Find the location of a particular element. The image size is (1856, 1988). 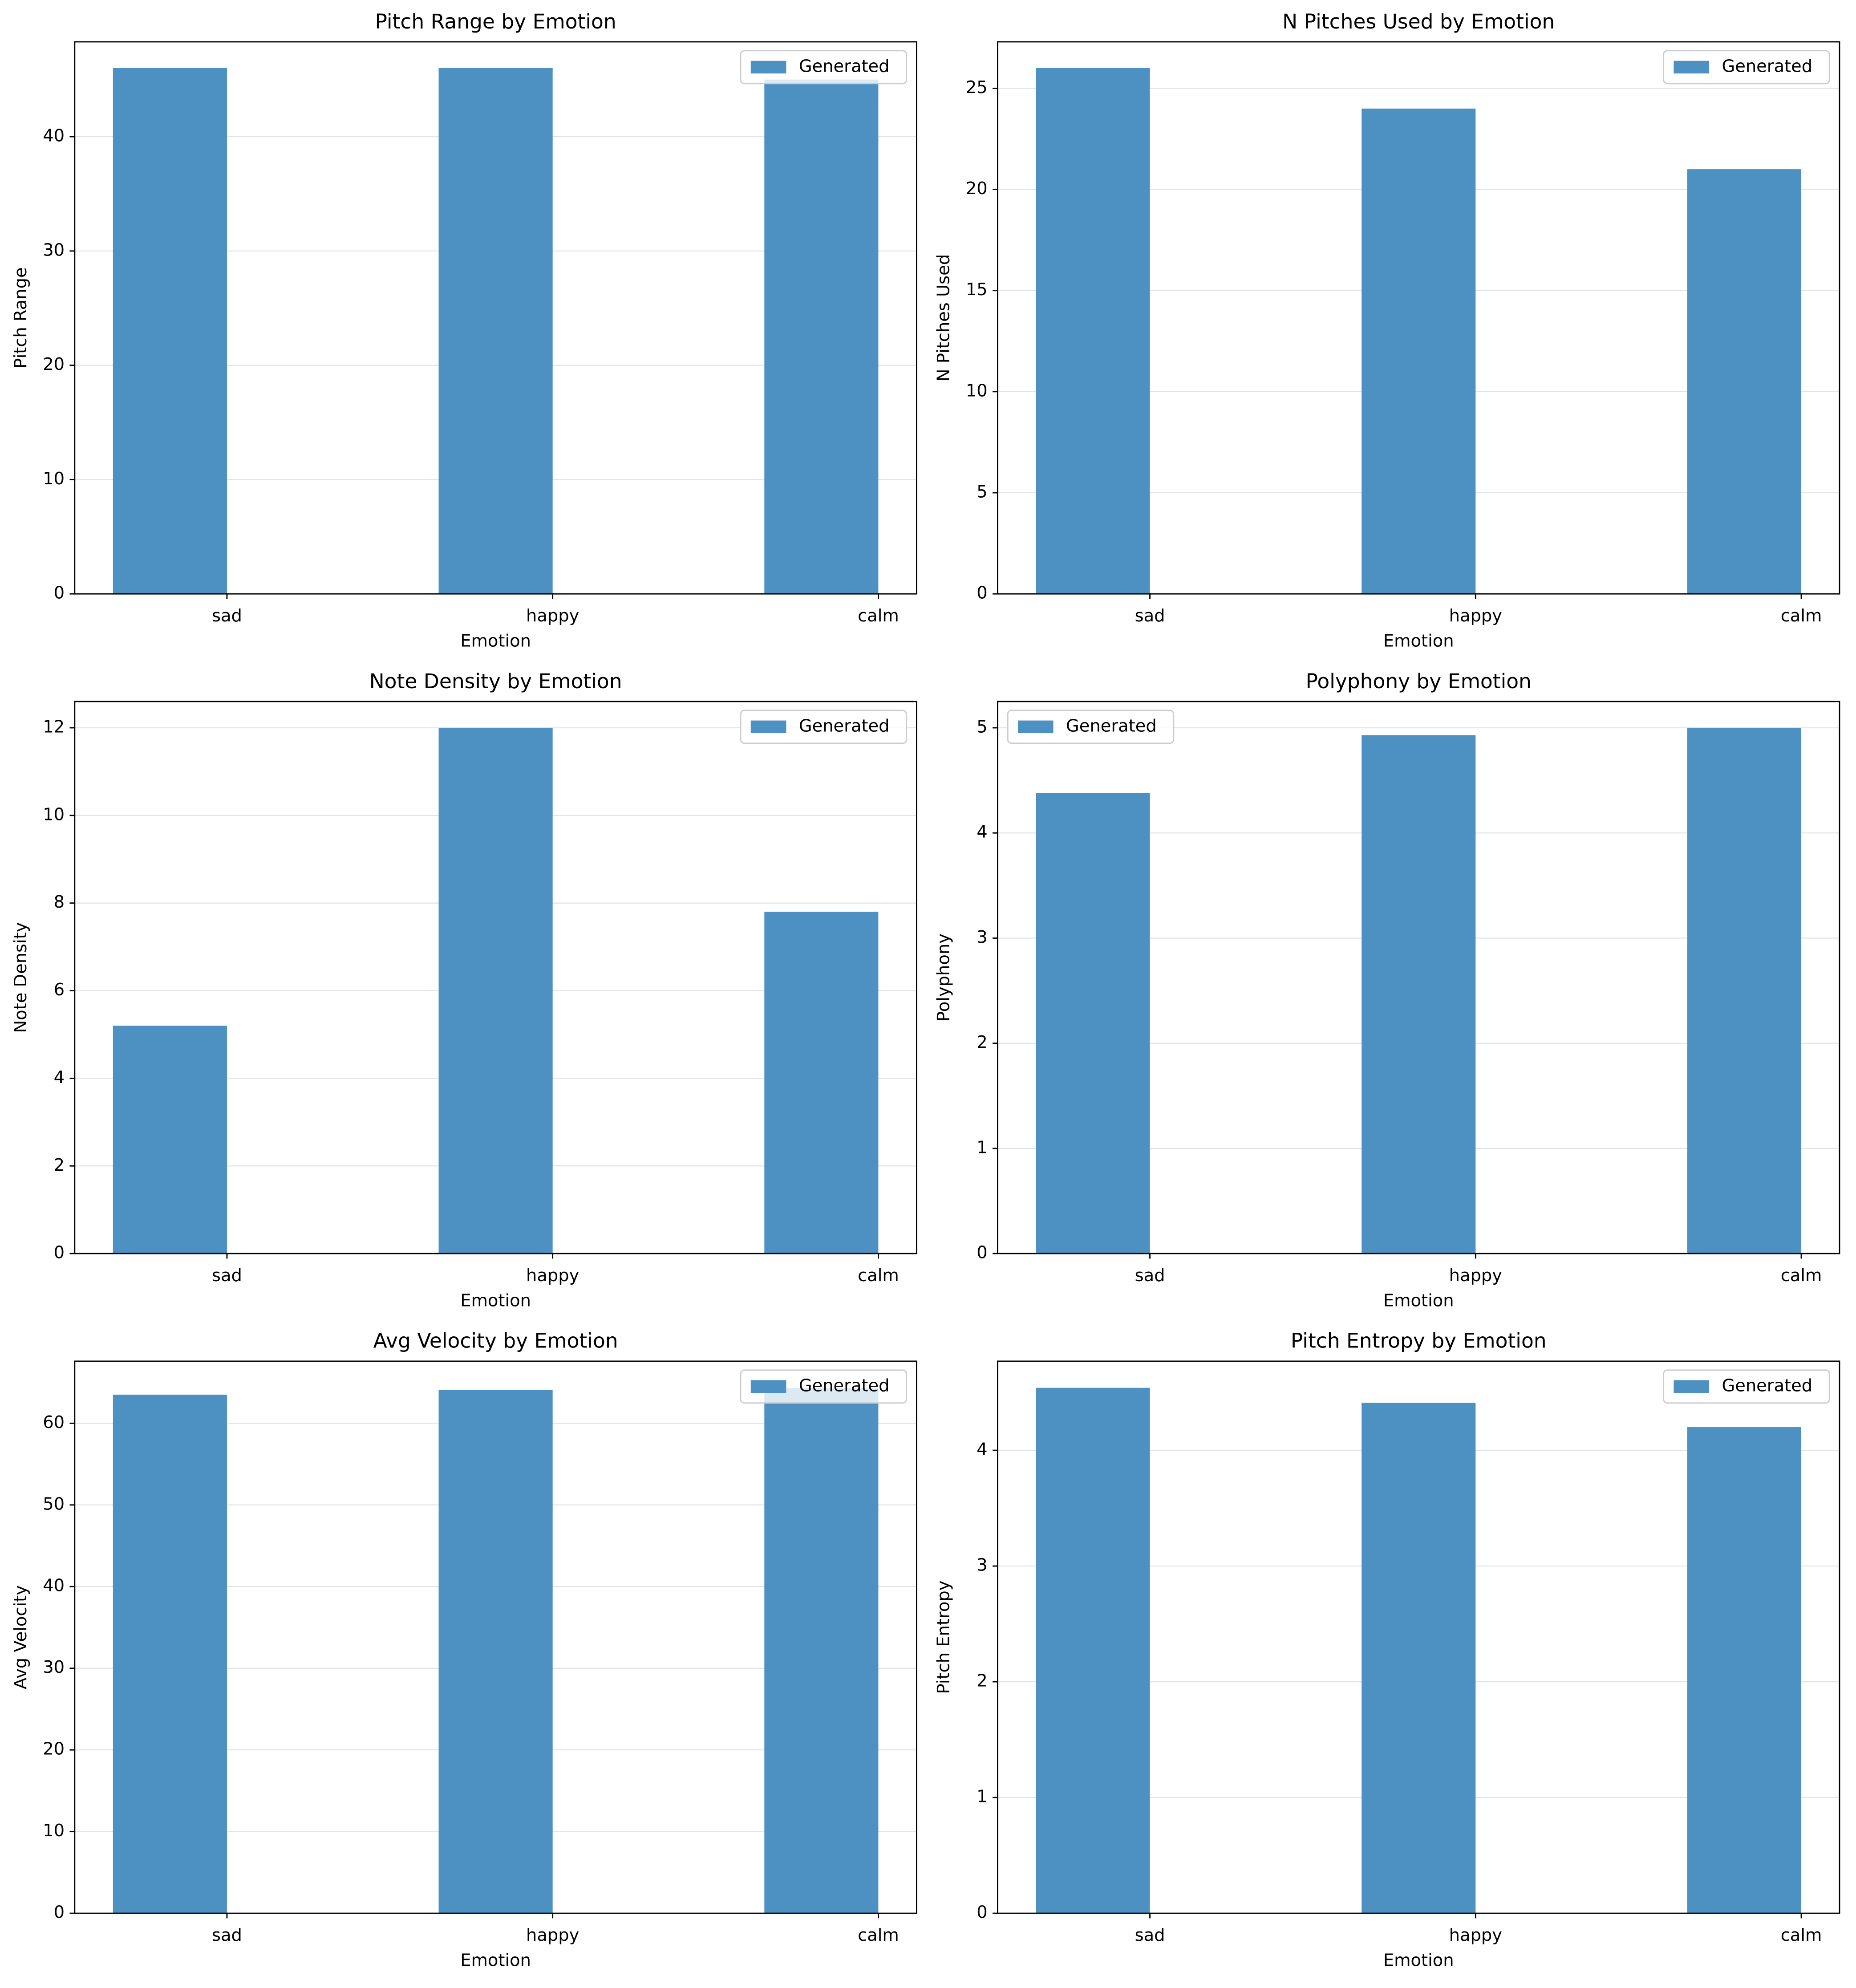

y-tick-label: 50 is located at coordinates (54, 1504).